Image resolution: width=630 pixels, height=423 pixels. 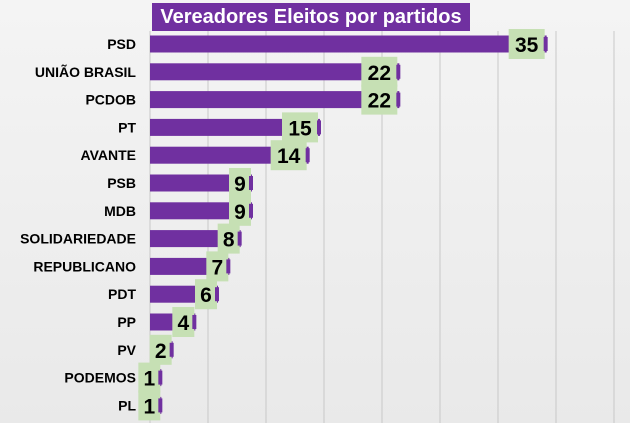 What do you see at coordinates (110, 100) in the screenshot?
I see `category-label: PCDOB` at bounding box center [110, 100].